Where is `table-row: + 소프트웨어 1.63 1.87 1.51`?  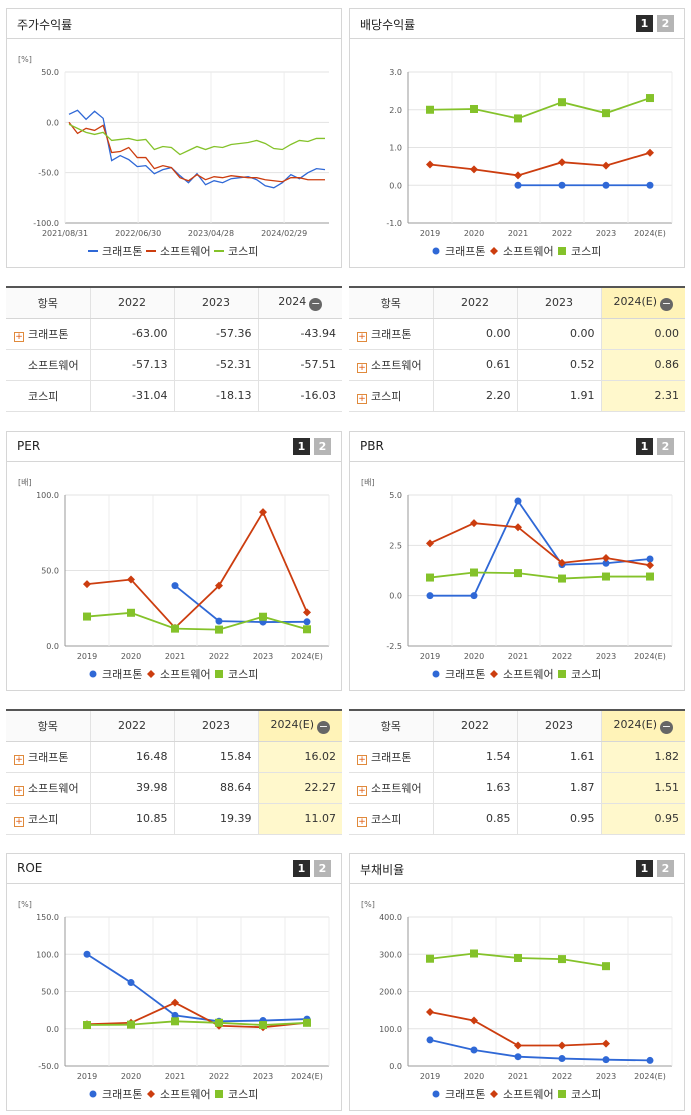
table-row: + 소프트웨어 1.63 1.87 1.51 is located at coordinates (517, 788).